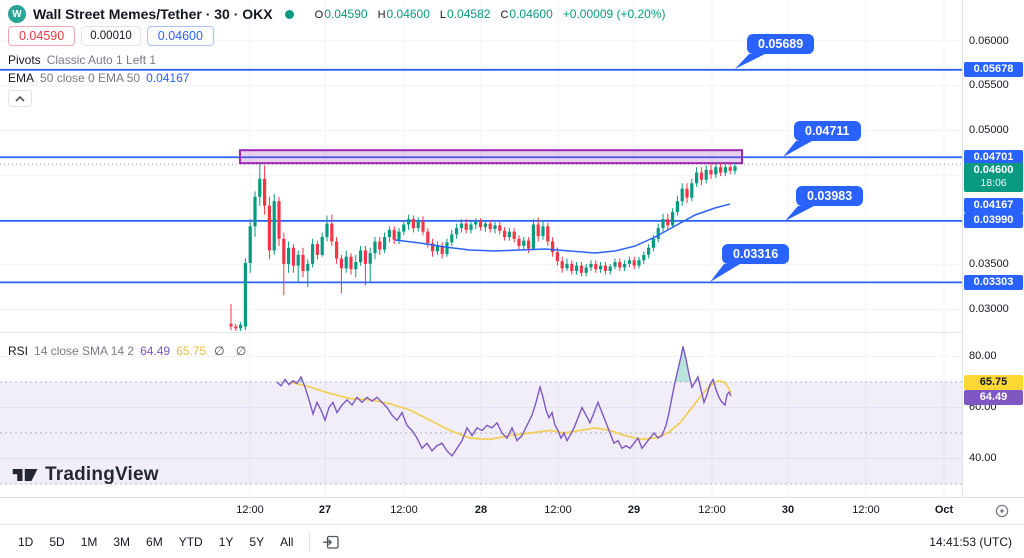  I want to click on trade-buttons: 0.04590 0.00010 0.04600, so click(111, 36).